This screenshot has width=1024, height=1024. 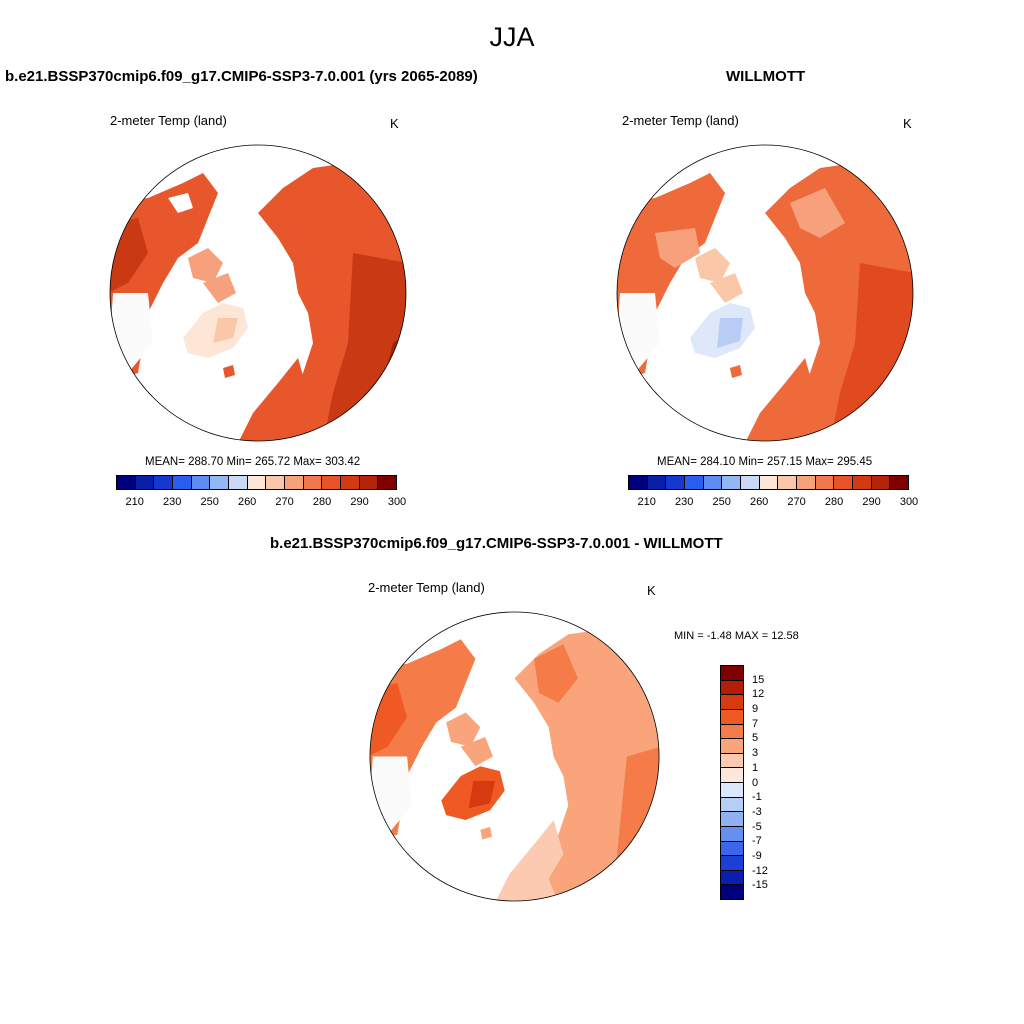 I want to click on diff-polar-map, so click(x=514, y=756).